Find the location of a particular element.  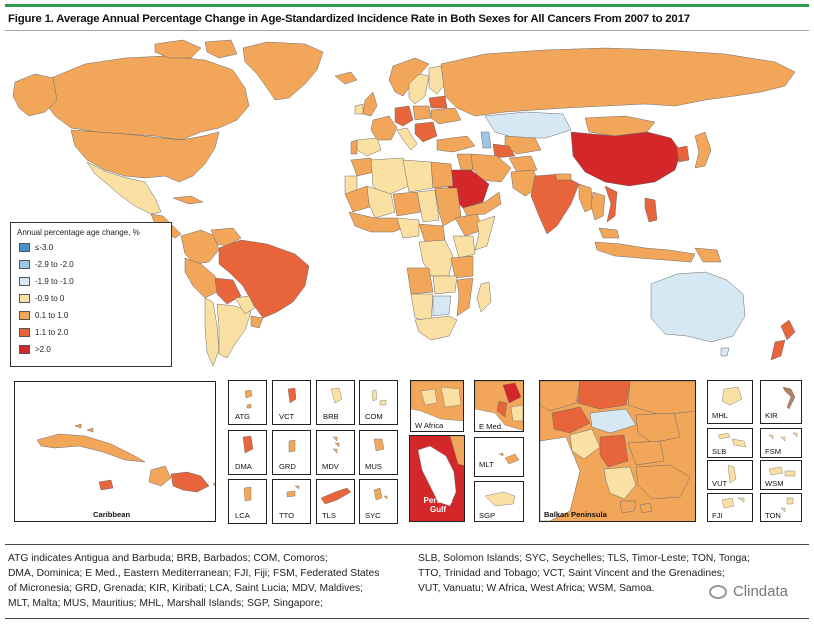

sgp-map is located at coordinates (500, 499).